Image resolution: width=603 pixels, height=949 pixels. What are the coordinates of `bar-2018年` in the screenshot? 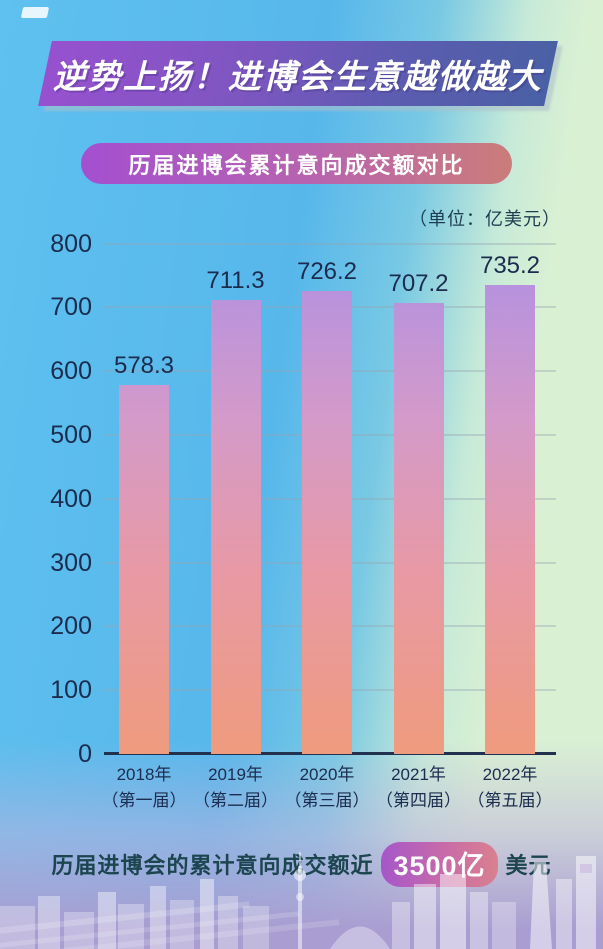 It's located at (144, 569).